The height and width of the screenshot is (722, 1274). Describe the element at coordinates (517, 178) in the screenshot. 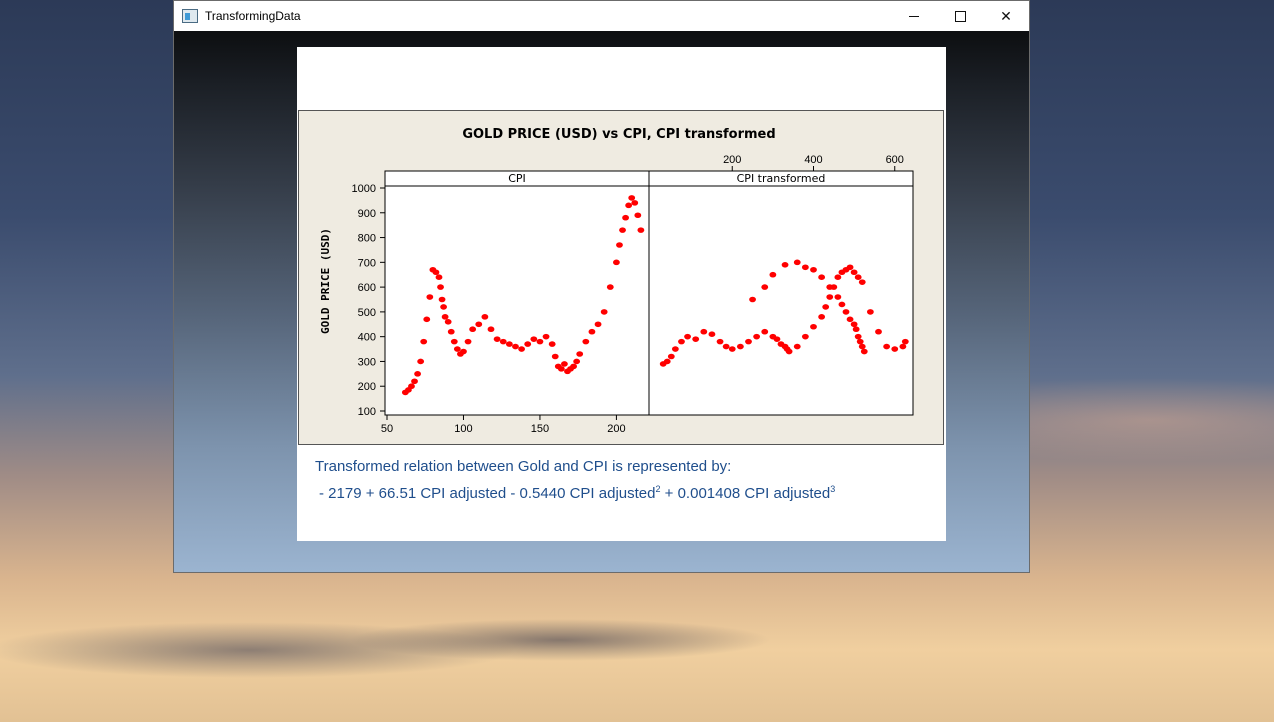

I see `panel-label: CPI` at that location.